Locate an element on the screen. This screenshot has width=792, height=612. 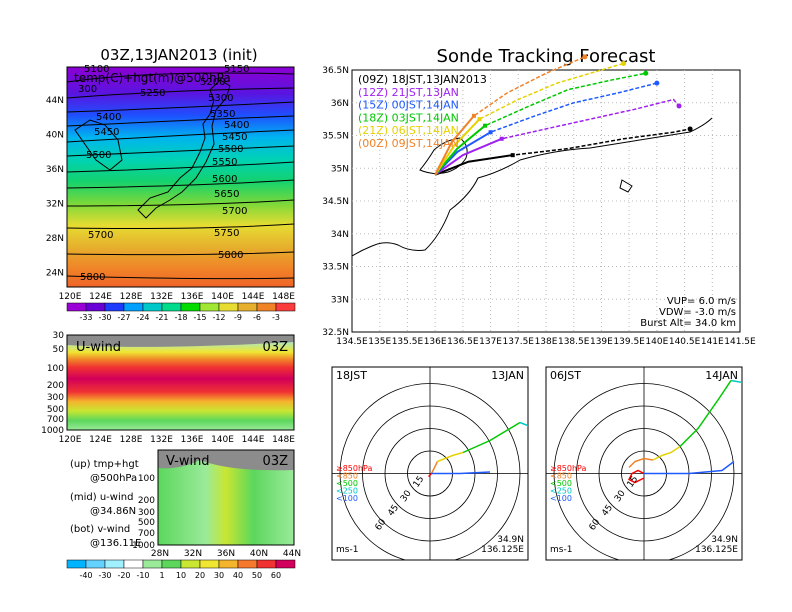
lon-axis: 120E 124E 128E 132E 136E 140E 144E 148E is located at coordinates (177, 297).